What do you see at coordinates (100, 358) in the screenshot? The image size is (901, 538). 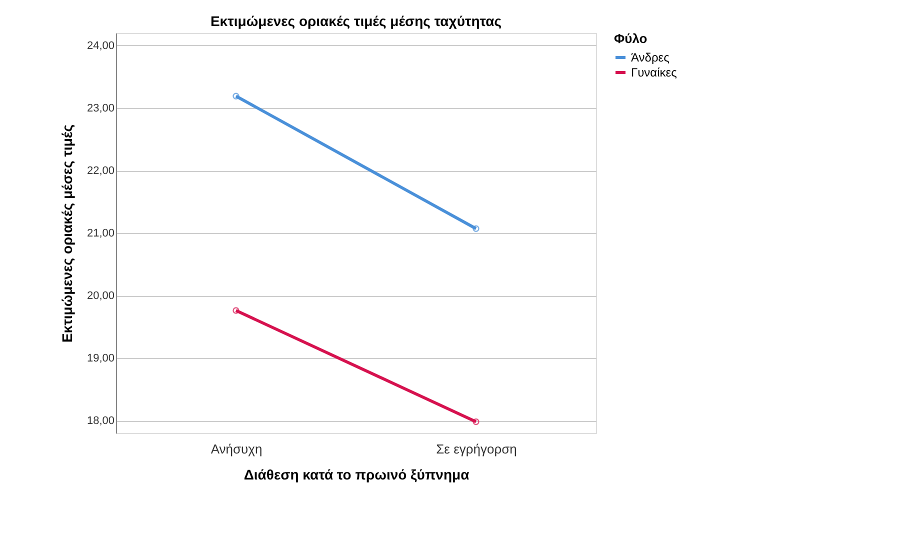 I see `y-tick-label: 19,00` at bounding box center [100, 358].